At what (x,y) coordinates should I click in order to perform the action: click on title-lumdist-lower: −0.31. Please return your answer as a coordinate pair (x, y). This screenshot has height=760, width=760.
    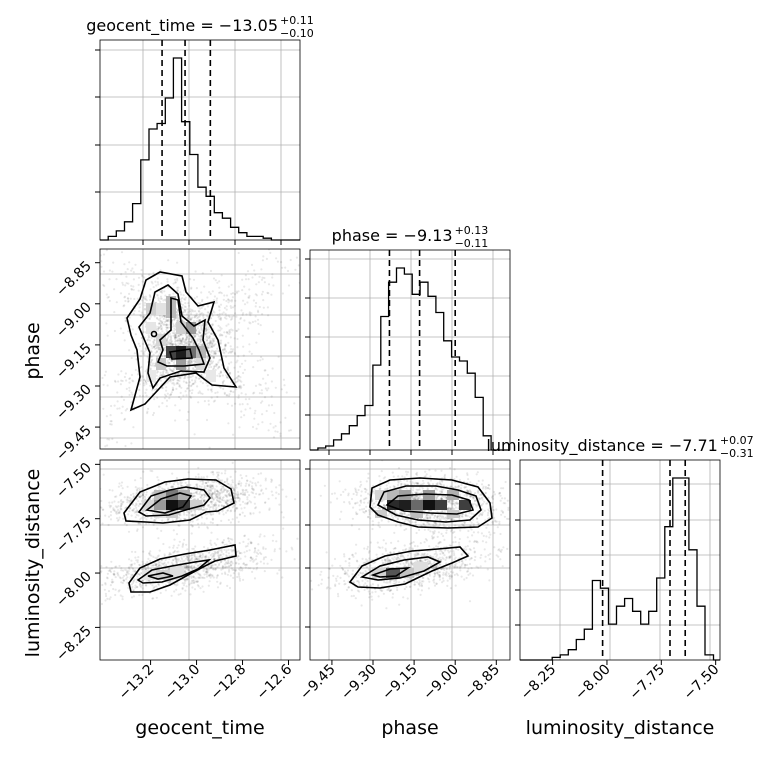
    Looking at the image, I should click on (737, 453).